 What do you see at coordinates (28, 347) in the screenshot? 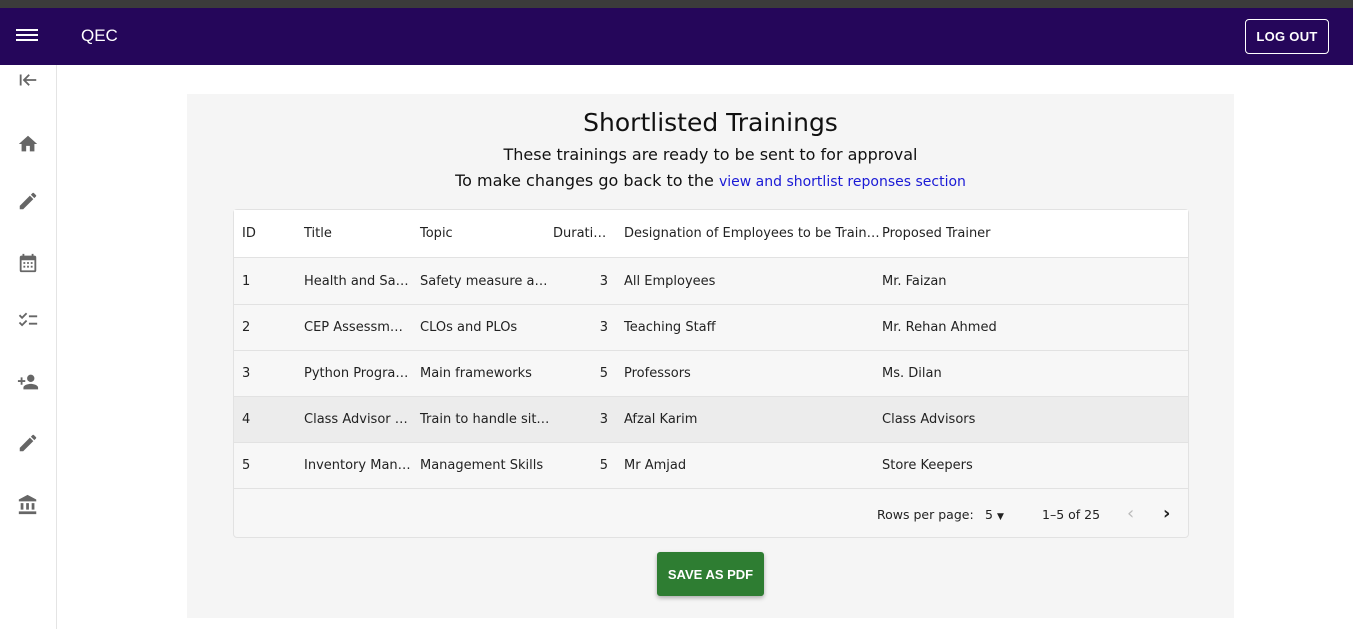
I see `sidebar` at bounding box center [28, 347].